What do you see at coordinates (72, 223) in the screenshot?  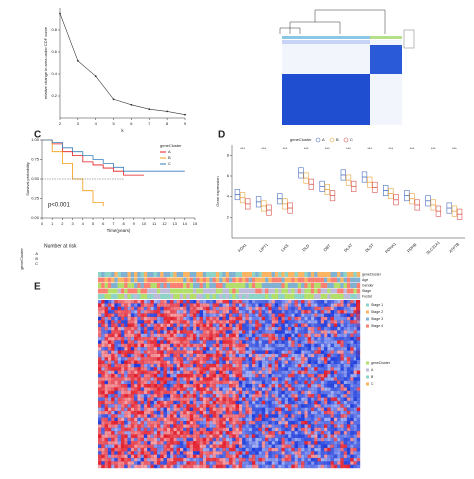 I see `x-tick-label: 3` at bounding box center [72, 223].